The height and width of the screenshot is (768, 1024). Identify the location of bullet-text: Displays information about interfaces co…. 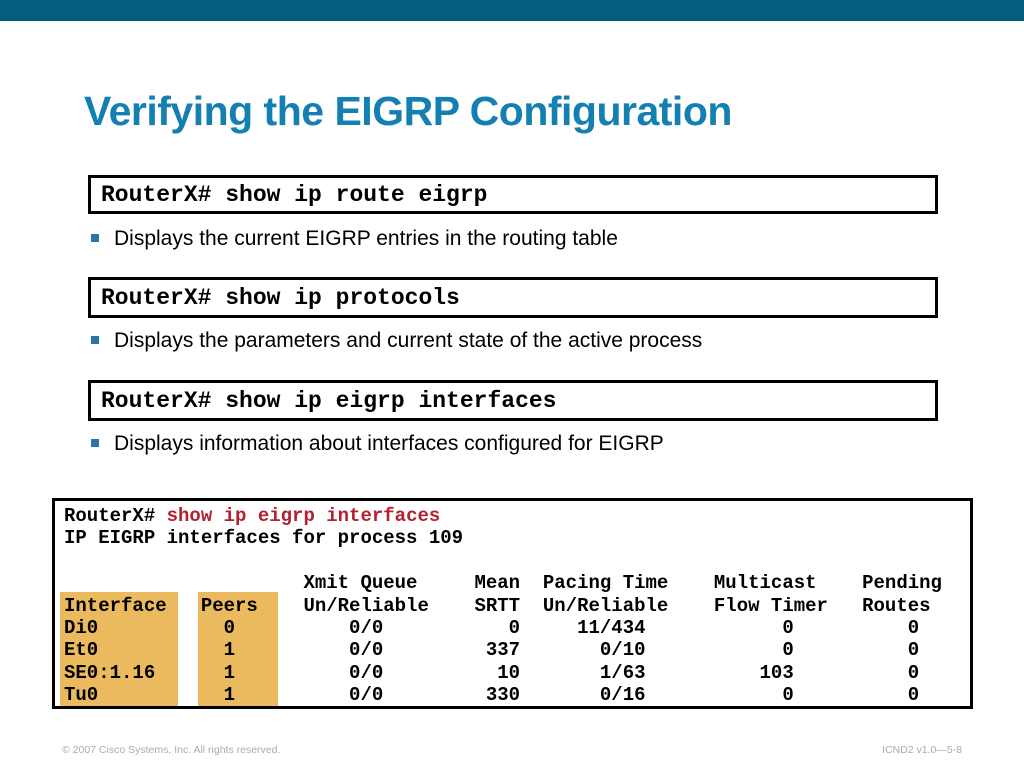
(389, 443).